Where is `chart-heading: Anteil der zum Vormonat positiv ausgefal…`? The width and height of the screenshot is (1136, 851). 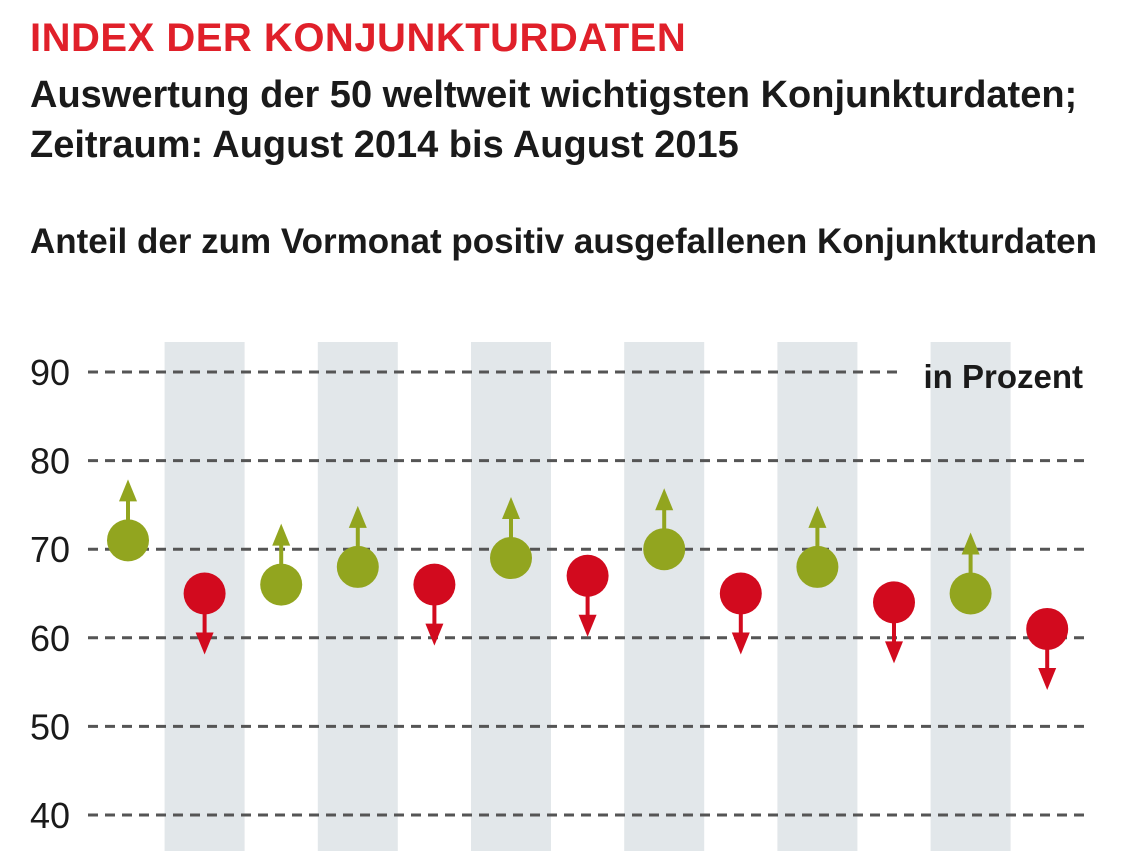 chart-heading: Anteil der zum Vormonat positiv ausgefal… is located at coordinates (563, 241).